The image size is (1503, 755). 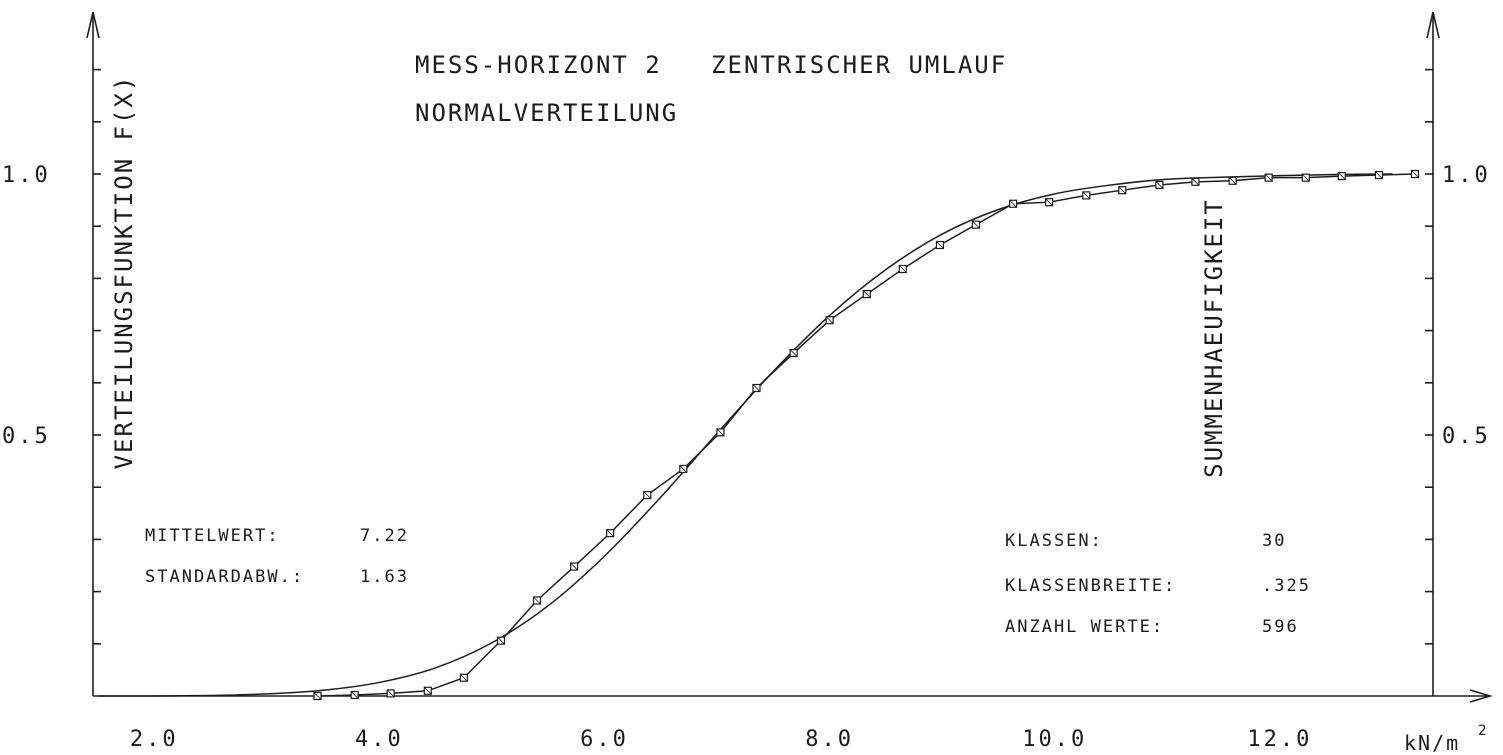 What do you see at coordinates (1090, 586) in the screenshot?
I see `class-width-label: KLASSENBREITE:` at bounding box center [1090, 586].